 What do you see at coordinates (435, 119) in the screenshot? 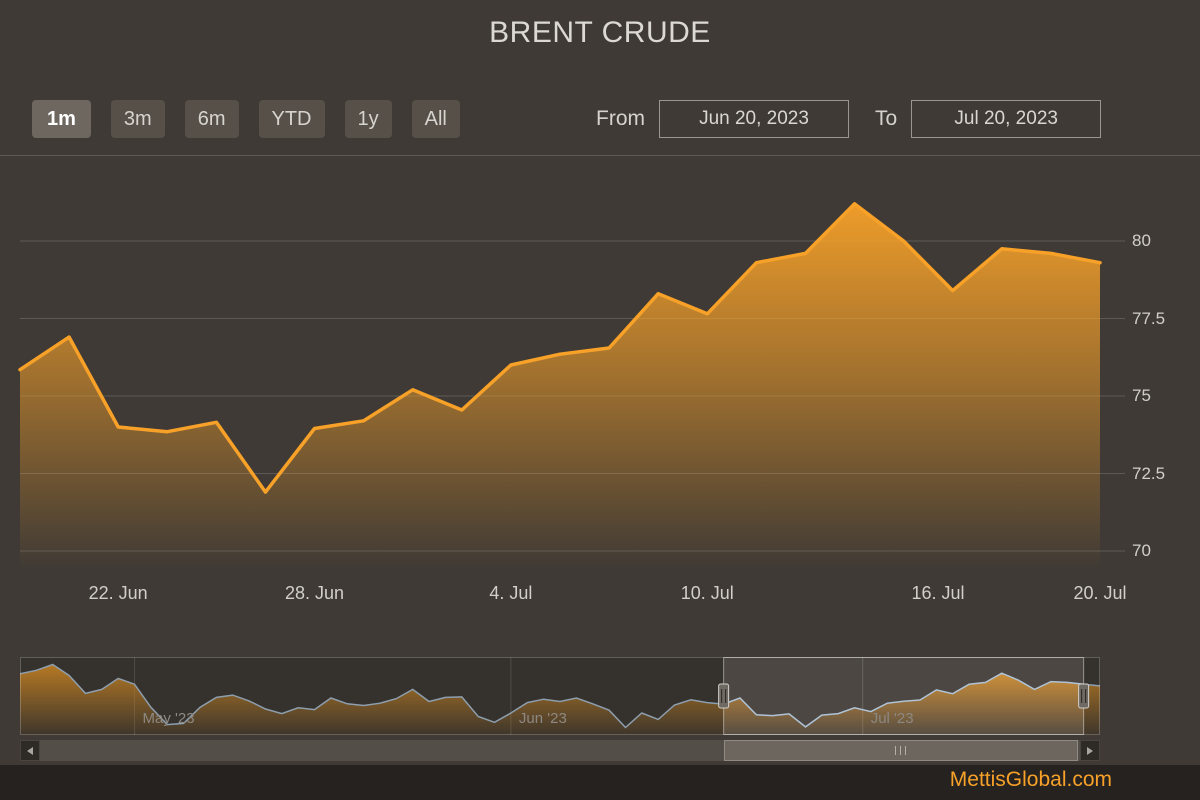
I see `range-button-all: All` at bounding box center [435, 119].